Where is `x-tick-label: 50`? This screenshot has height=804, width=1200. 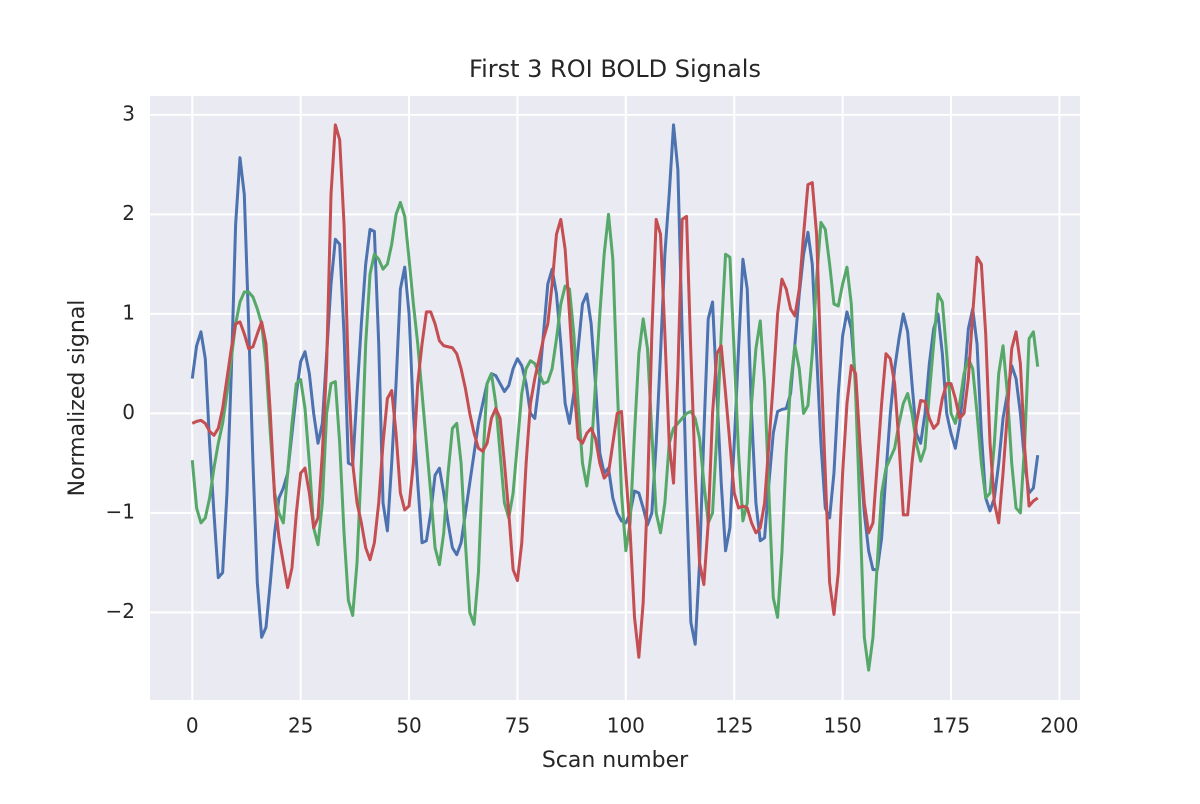
x-tick-label: 50 is located at coordinates (408, 726).